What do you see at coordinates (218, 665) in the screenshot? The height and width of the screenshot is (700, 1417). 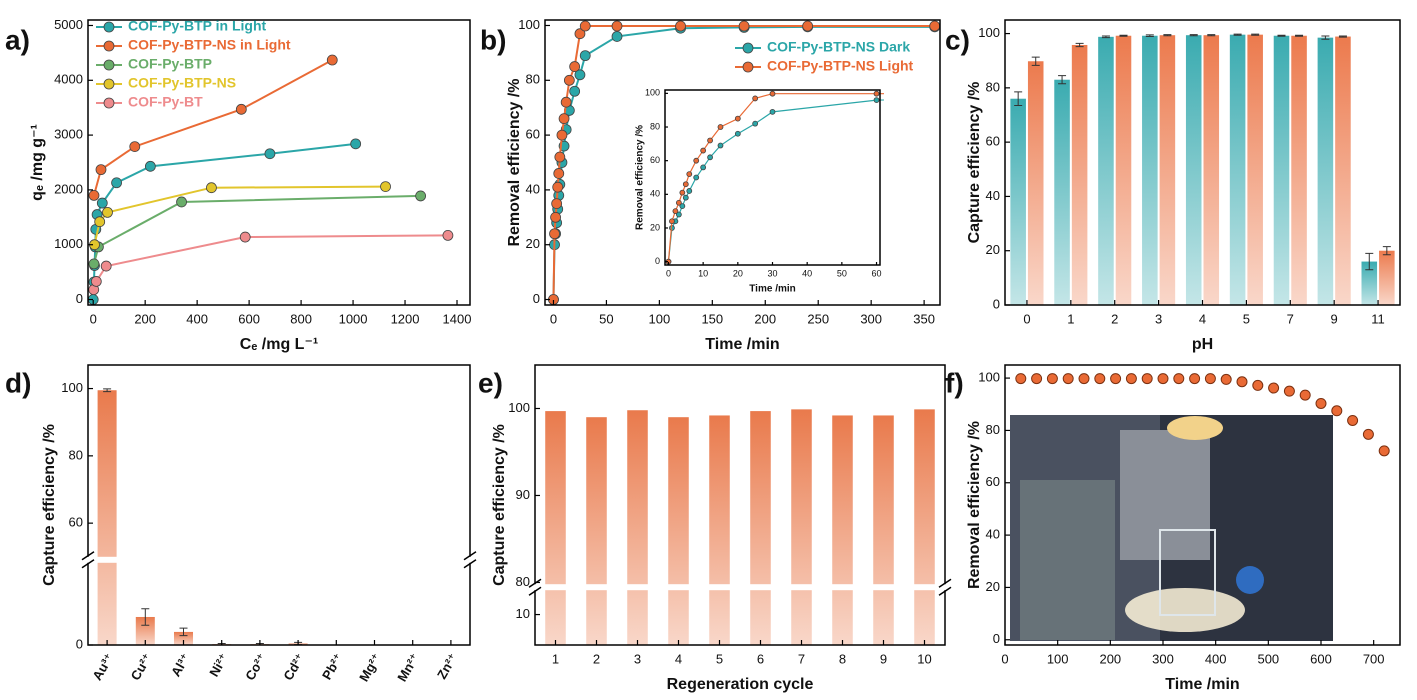 I see `x-tick-label: Ni²⁺` at bounding box center [218, 665].